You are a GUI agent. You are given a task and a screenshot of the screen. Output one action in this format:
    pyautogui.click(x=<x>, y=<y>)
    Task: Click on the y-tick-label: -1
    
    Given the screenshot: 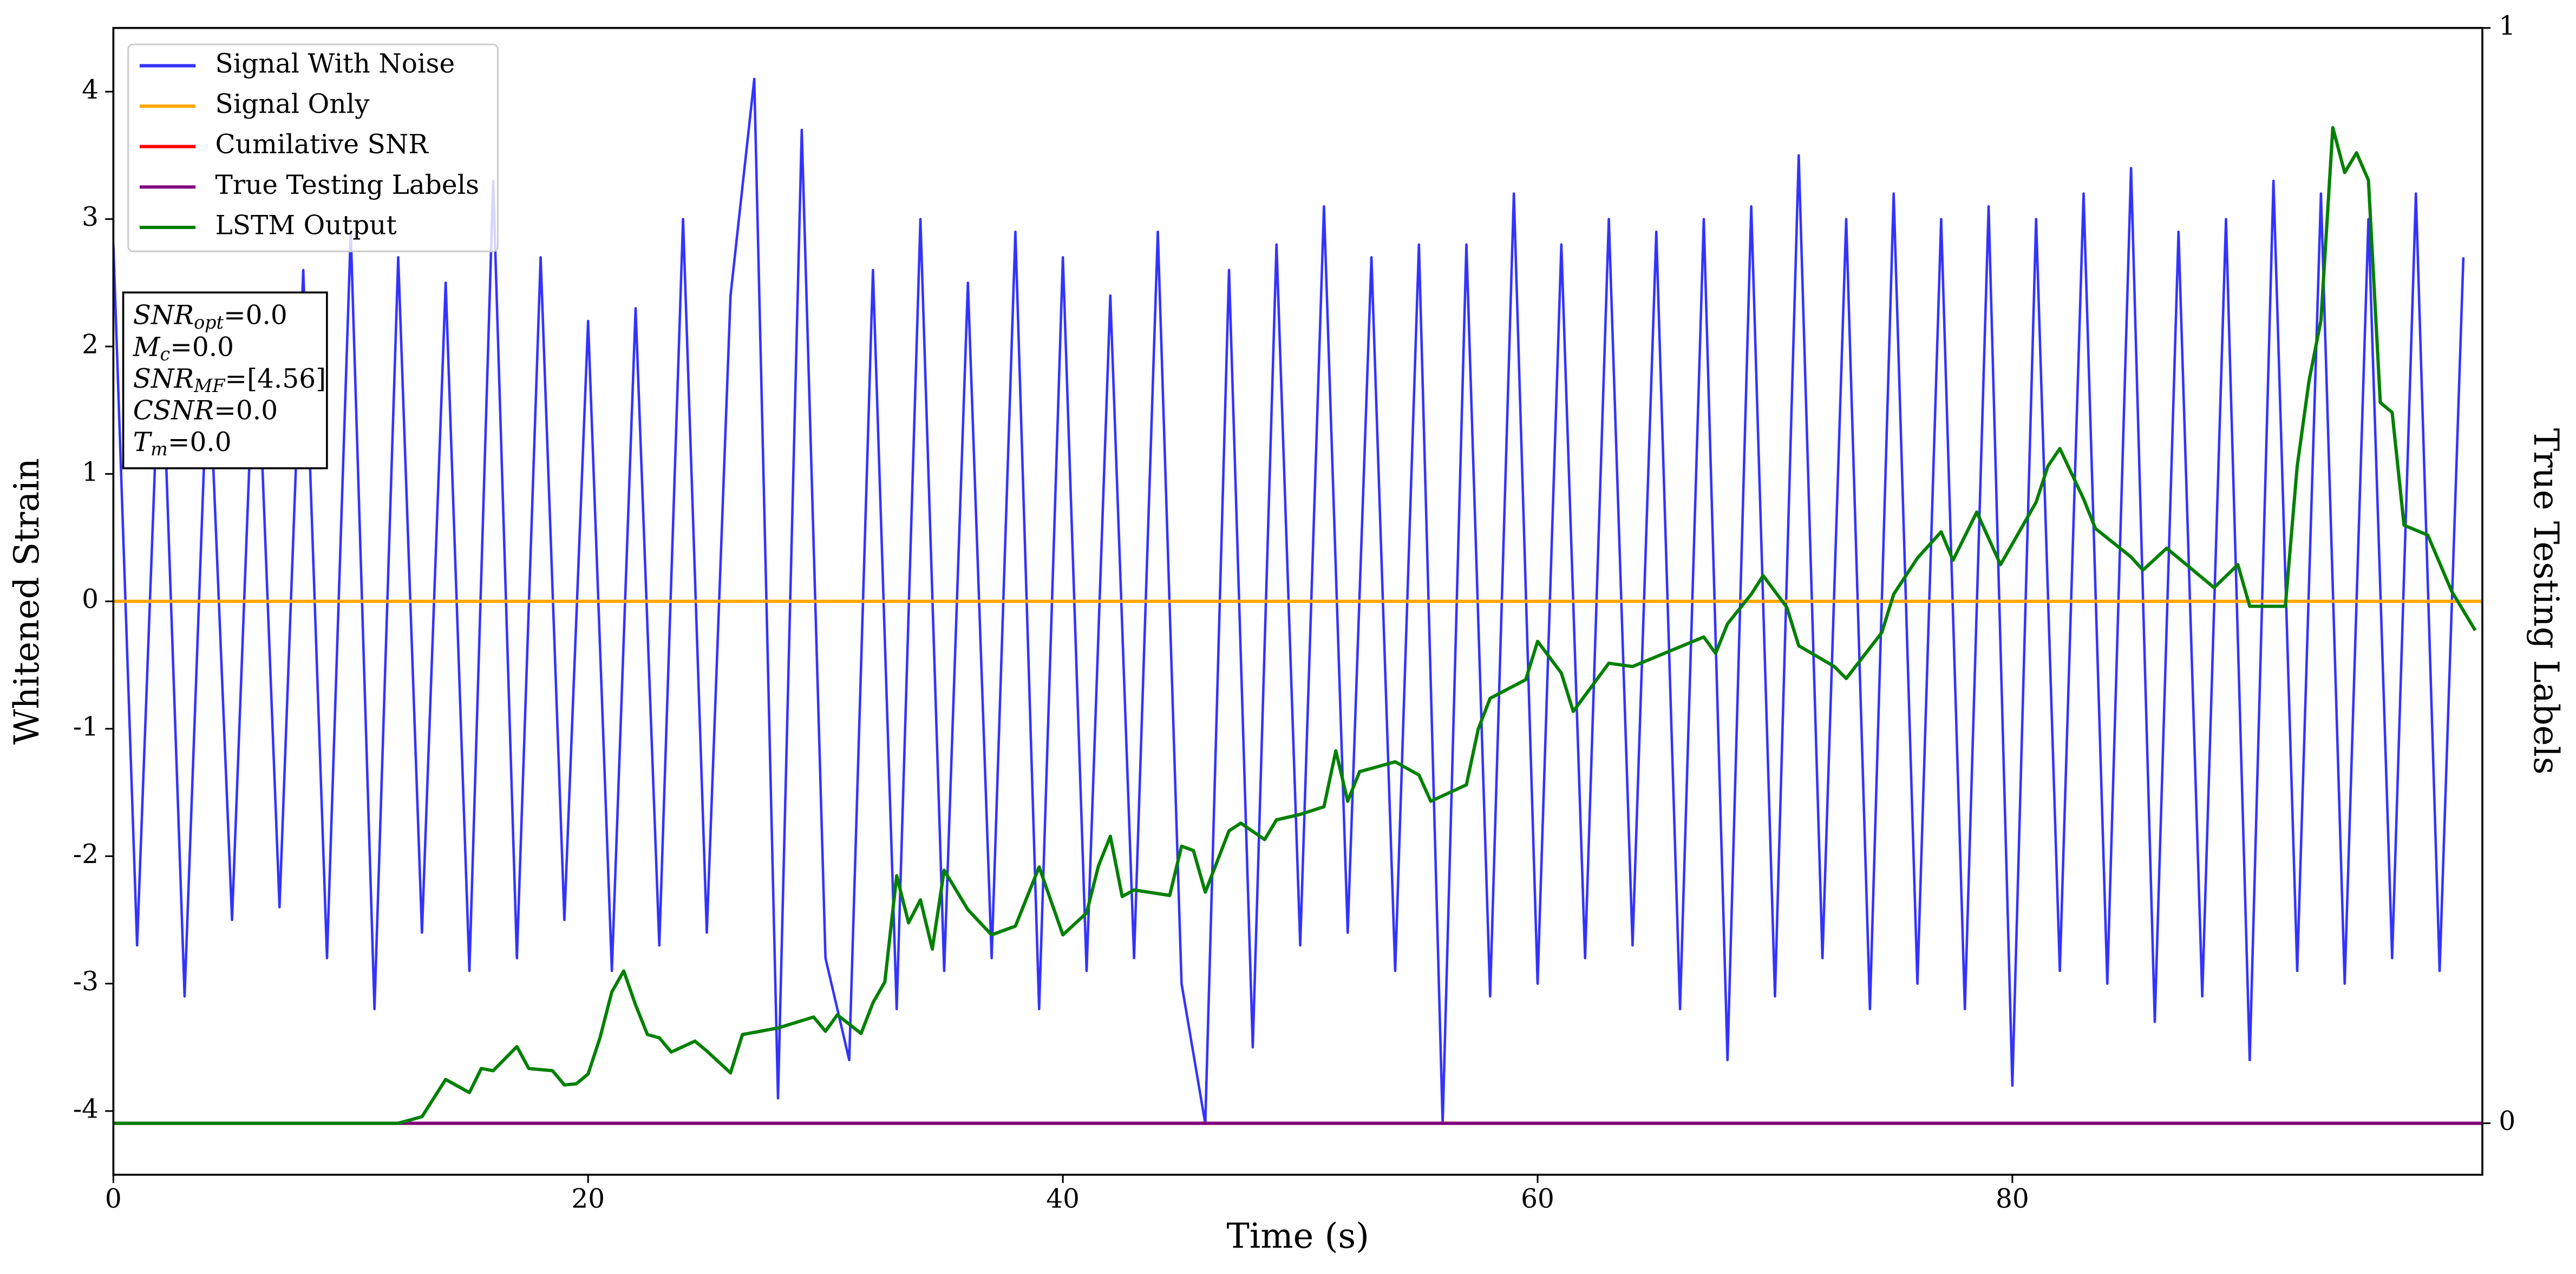 What is the action you would take?
    pyautogui.click(x=86, y=726)
    